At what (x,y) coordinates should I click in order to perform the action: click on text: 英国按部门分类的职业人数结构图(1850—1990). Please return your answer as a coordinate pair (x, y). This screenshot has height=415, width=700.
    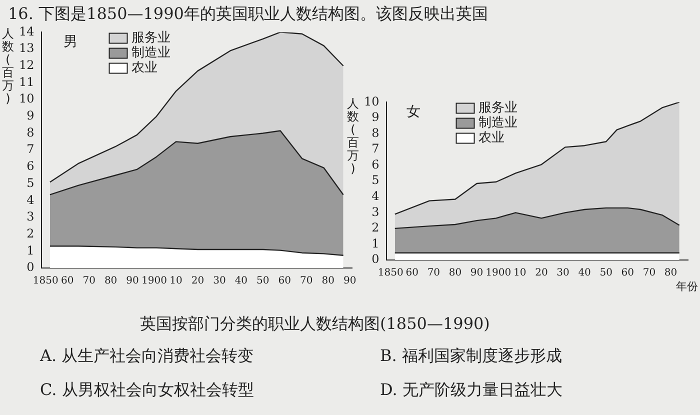
    Looking at the image, I should click on (315, 324).